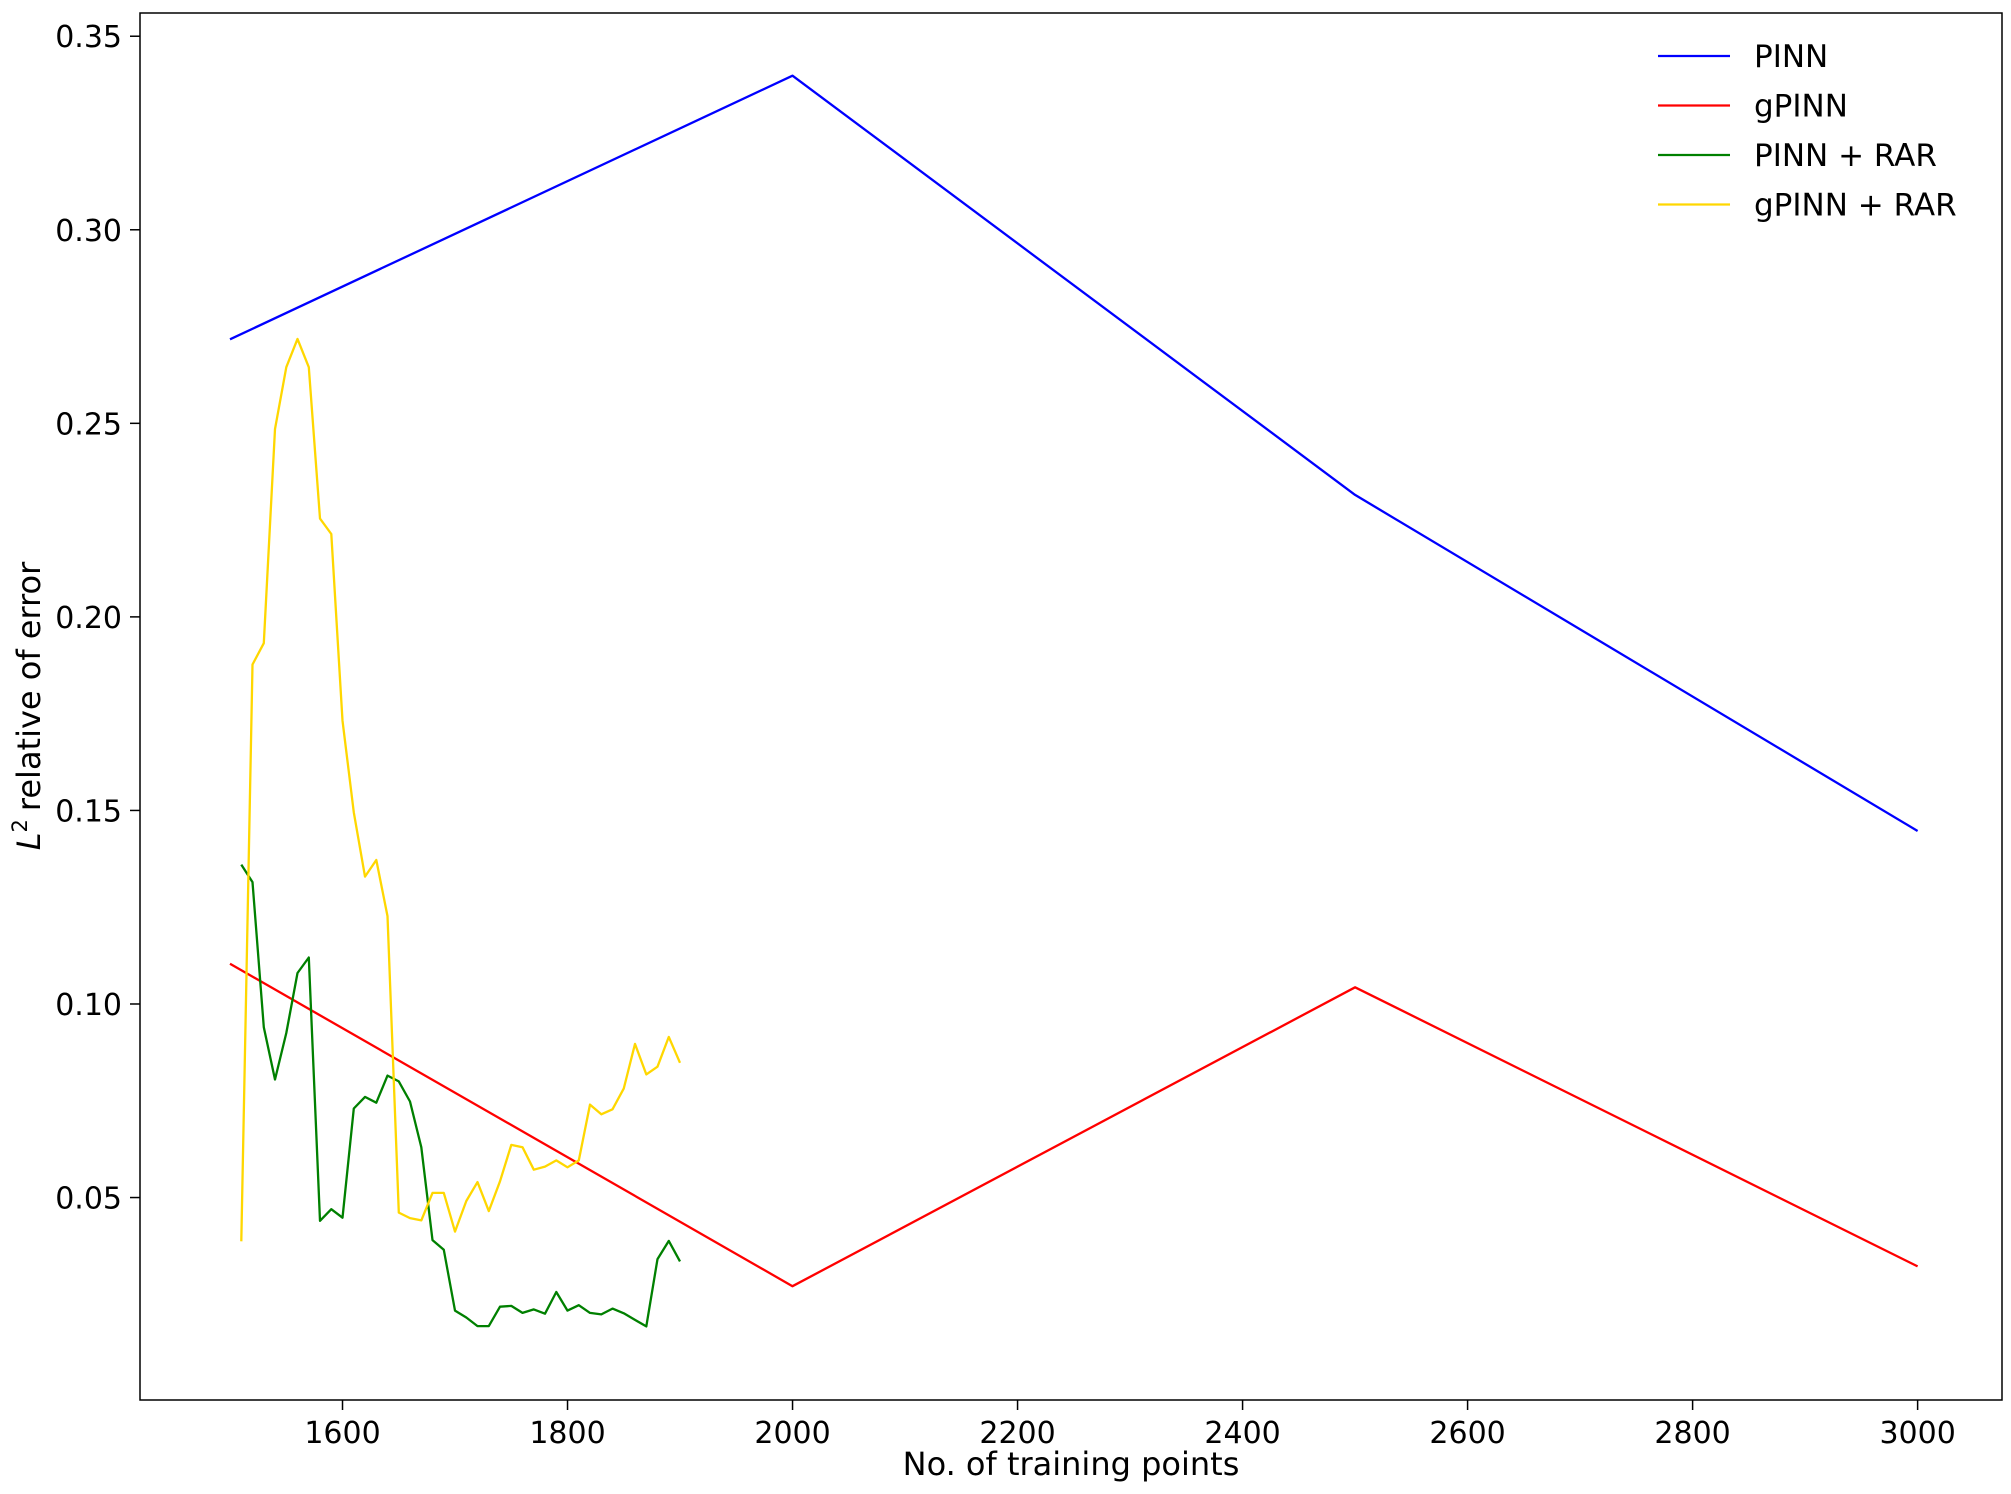 Image resolution: width=2011 pixels, height=1494 pixels. I want to click on x-tick-label: 2600, so click(1467, 1433).